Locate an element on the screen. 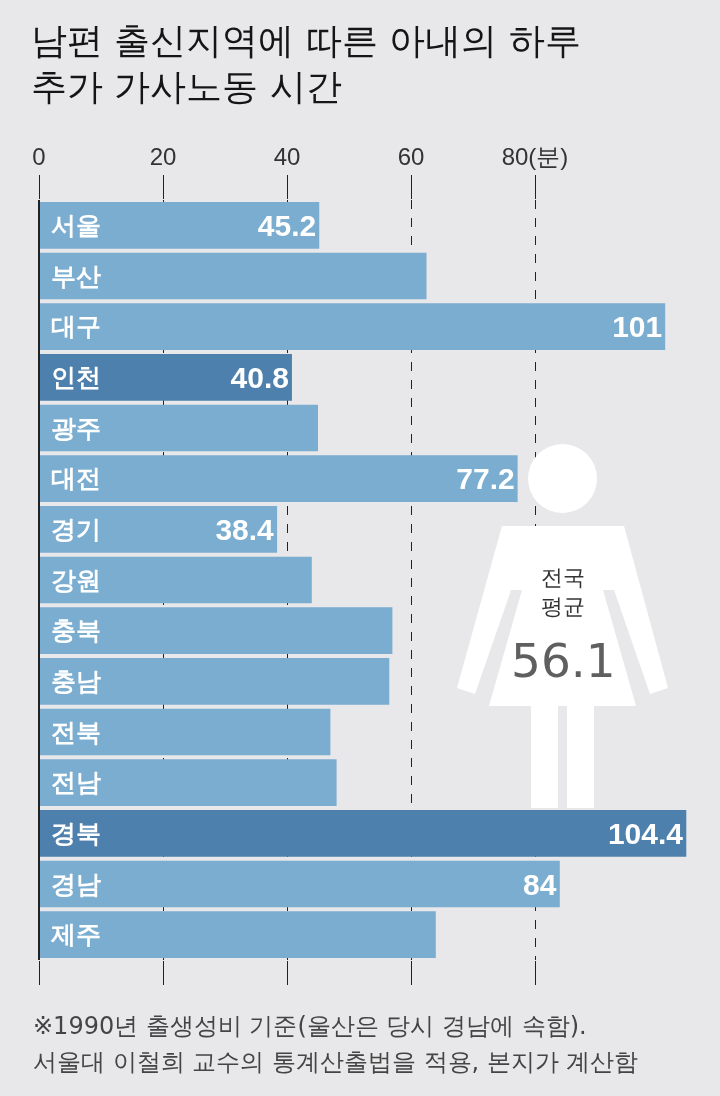 This screenshot has width=720, height=1096. x-tick-label: 60 is located at coordinates (411, 157).